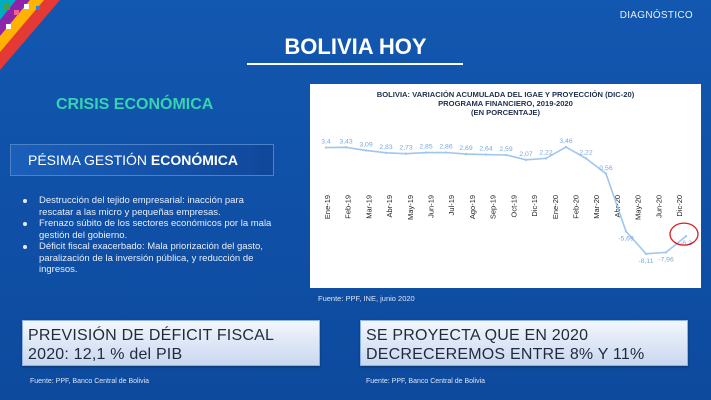 The height and width of the screenshot is (400, 711). Describe the element at coordinates (389, 206) in the screenshot. I see `x-tick-label: Abr-19` at that location.